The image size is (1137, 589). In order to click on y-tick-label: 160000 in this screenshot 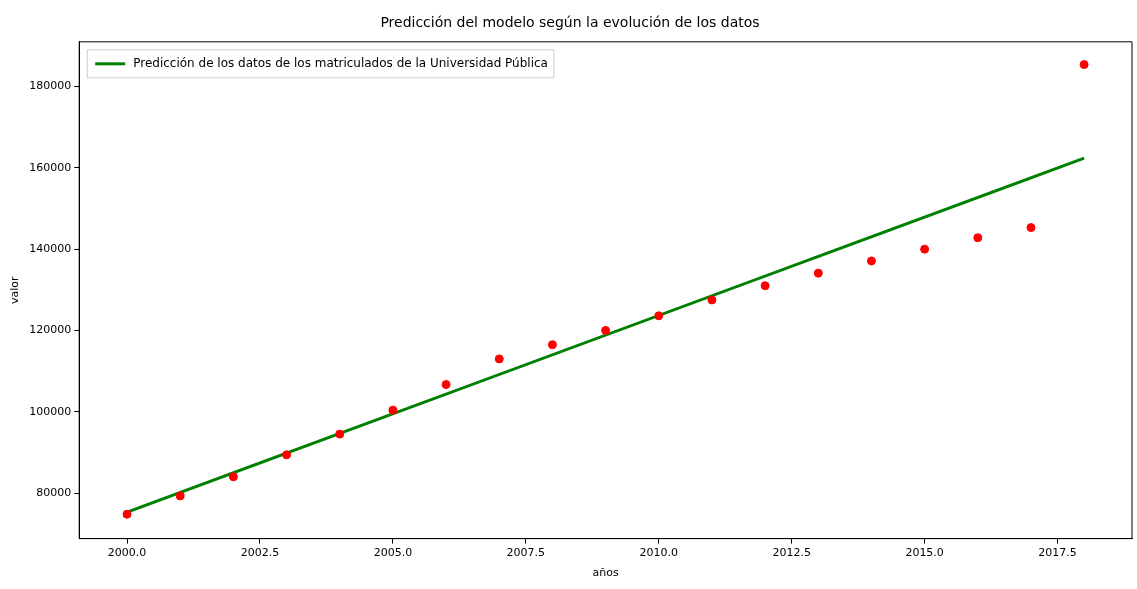, I will do `click(50, 167)`.